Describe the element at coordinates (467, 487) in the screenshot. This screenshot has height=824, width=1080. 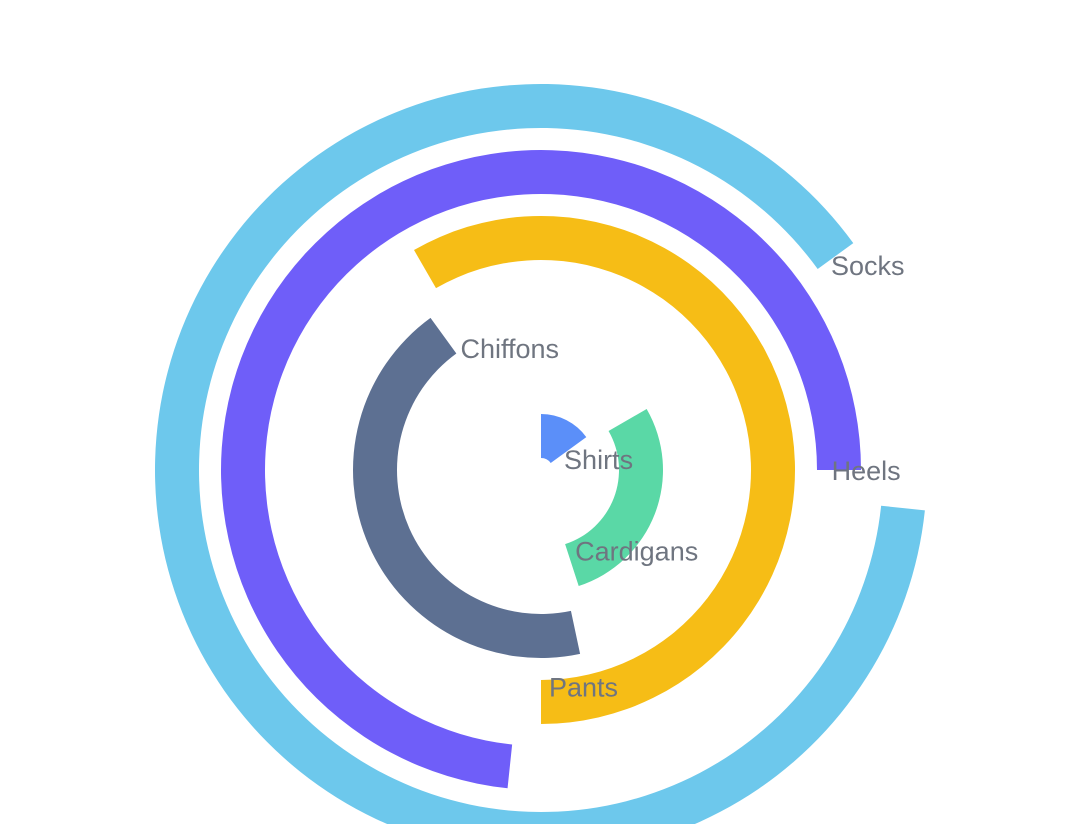
I see `segment-chiffons` at that location.